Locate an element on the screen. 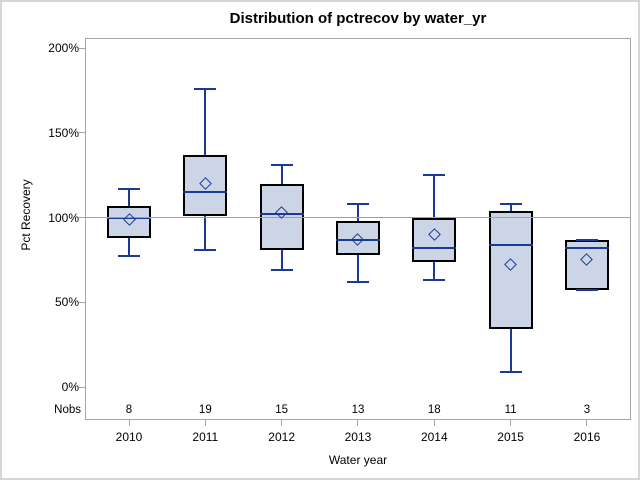  nobs-value: 18 is located at coordinates (434, 410).